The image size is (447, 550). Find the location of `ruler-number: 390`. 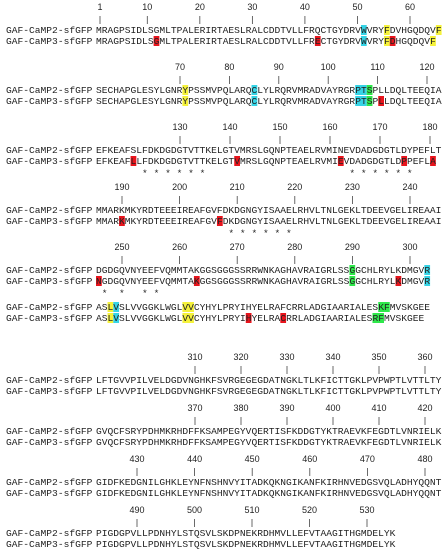

ruler-number: 390 is located at coordinates (286, 408).